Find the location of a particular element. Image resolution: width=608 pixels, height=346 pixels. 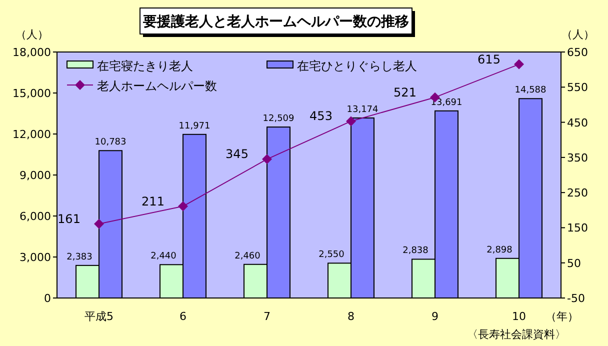

y2-tick-label: 550 is located at coordinates (577, 87).